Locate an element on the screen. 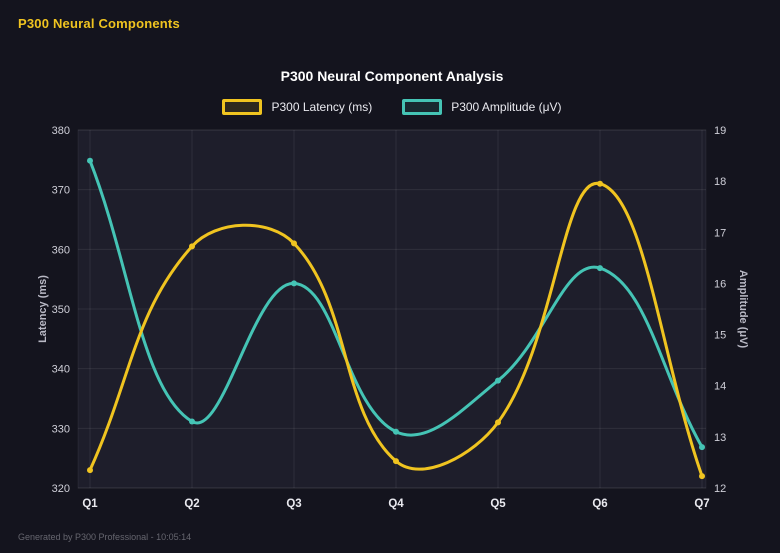 The height and width of the screenshot is (553, 780). y-left-tick-label: 360 is located at coordinates (61, 250).